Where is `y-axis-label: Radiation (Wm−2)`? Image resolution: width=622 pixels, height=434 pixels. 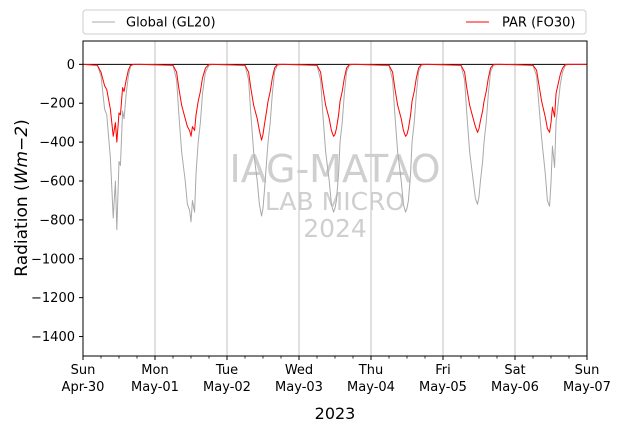 y-axis-label: Radiation (Wm−2) is located at coordinates (22, 197).